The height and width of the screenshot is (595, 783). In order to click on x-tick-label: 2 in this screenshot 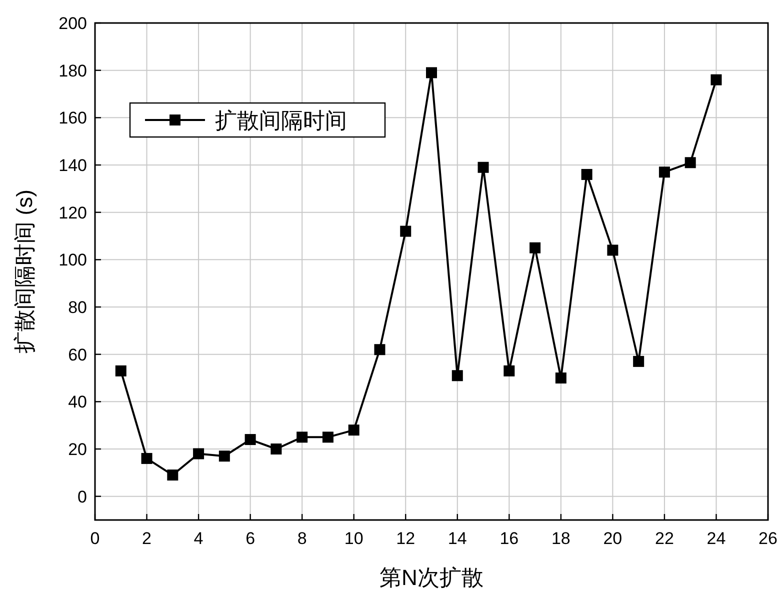, I will do `click(147, 538)`.